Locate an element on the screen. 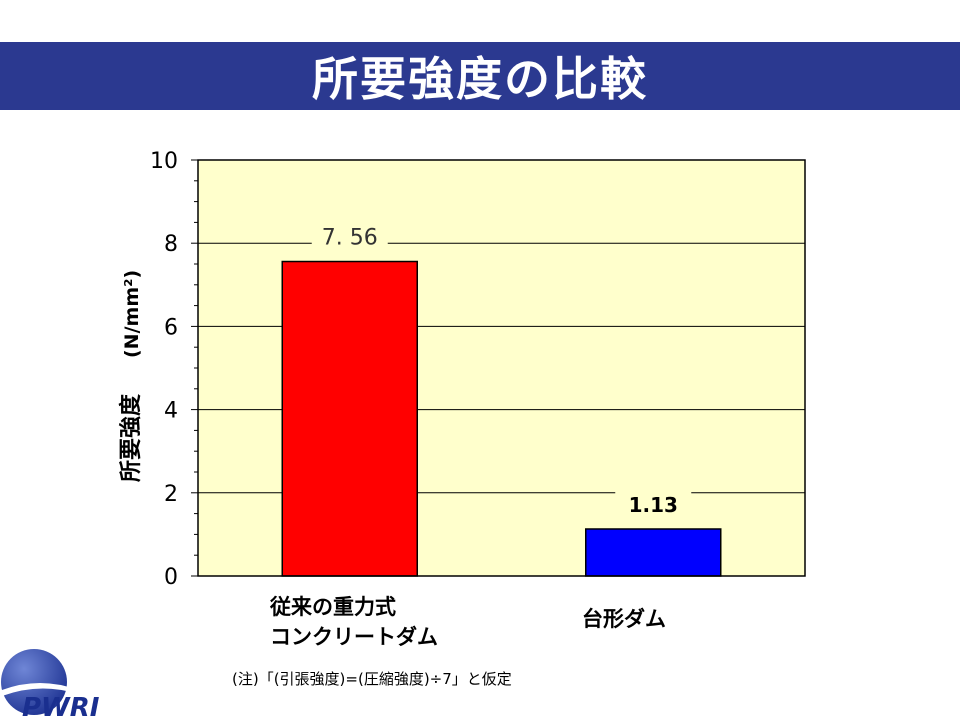 The image size is (960, 720). y-axis-ticks is located at coordinates (194, 368).